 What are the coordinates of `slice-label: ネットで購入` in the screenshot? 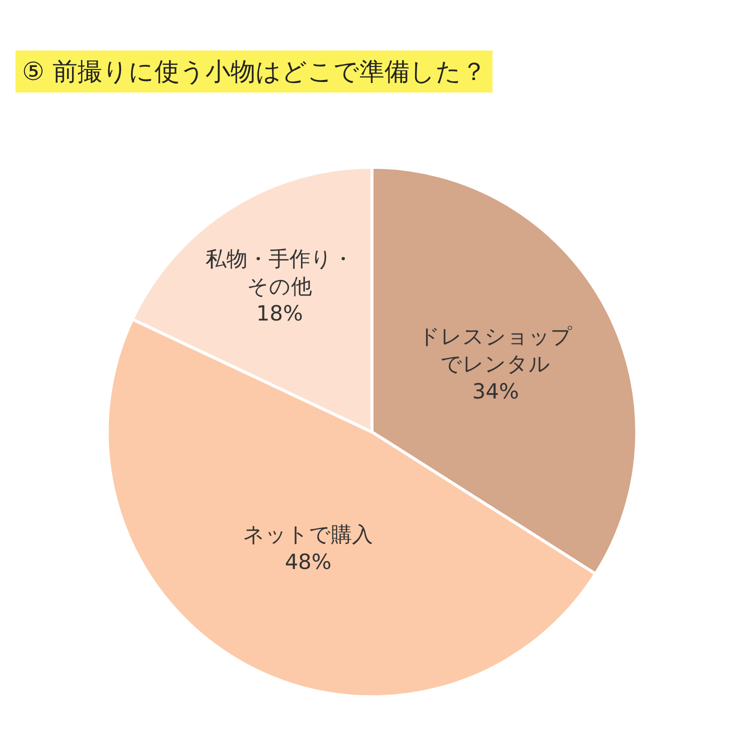 It's located at (308, 534).